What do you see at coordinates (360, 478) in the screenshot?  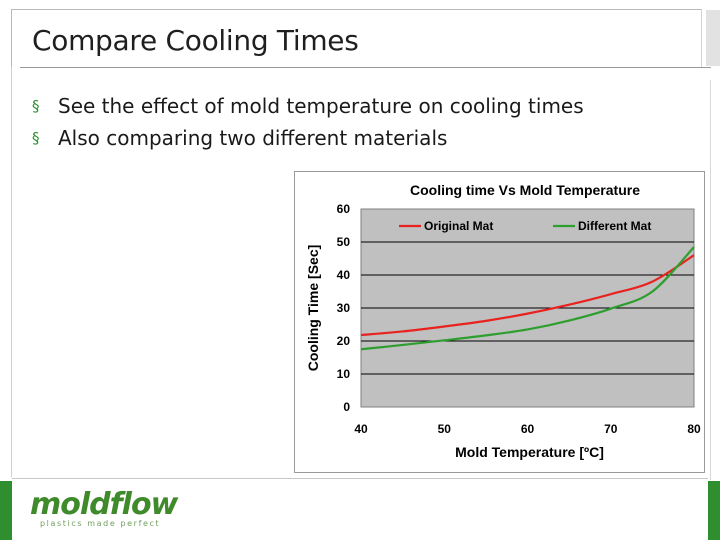 I see `footer-rule` at bounding box center [360, 478].